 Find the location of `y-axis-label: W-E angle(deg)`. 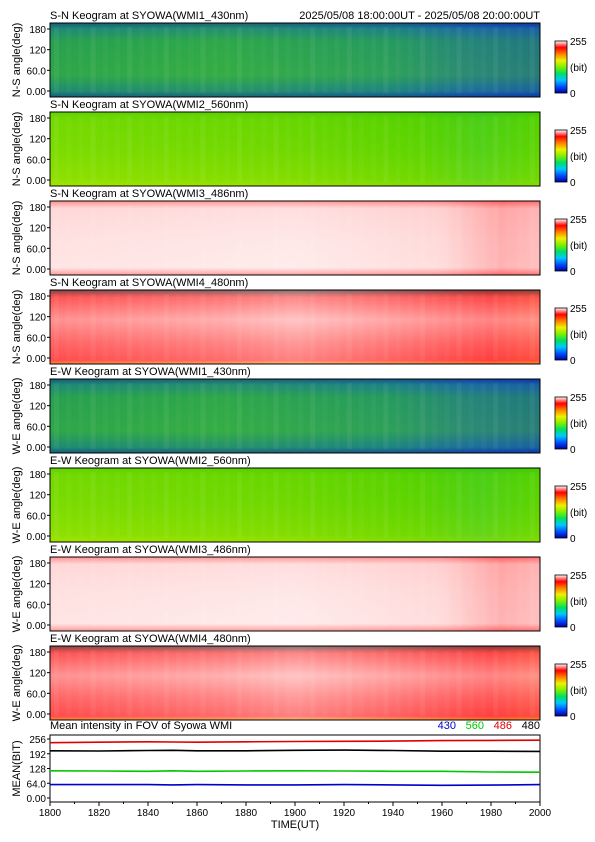

y-axis-label: W-E angle(deg) is located at coordinates (17, 416).